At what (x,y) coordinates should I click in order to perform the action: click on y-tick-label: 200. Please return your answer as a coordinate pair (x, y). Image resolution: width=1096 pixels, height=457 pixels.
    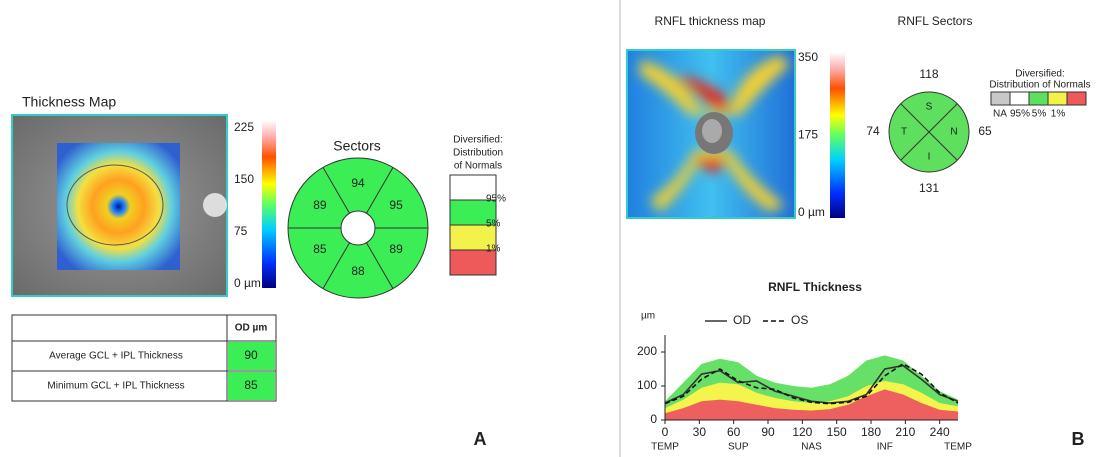
    Looking at the image, I should click on (647, 351).